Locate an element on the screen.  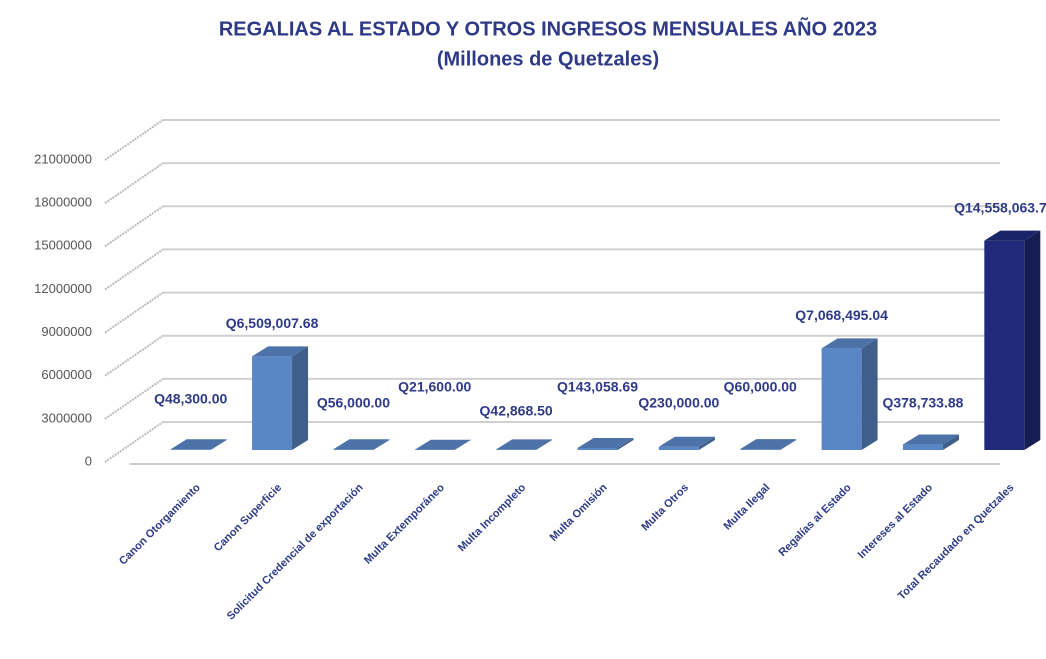
x-tick-label: Canon Otorgamiento is located at coordinates (160, 524).